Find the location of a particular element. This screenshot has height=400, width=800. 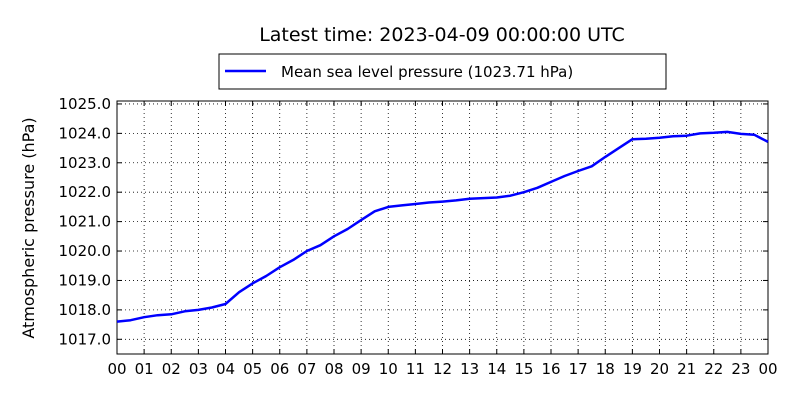

x-tick-label: 22 is located at coordinates (713, 369).